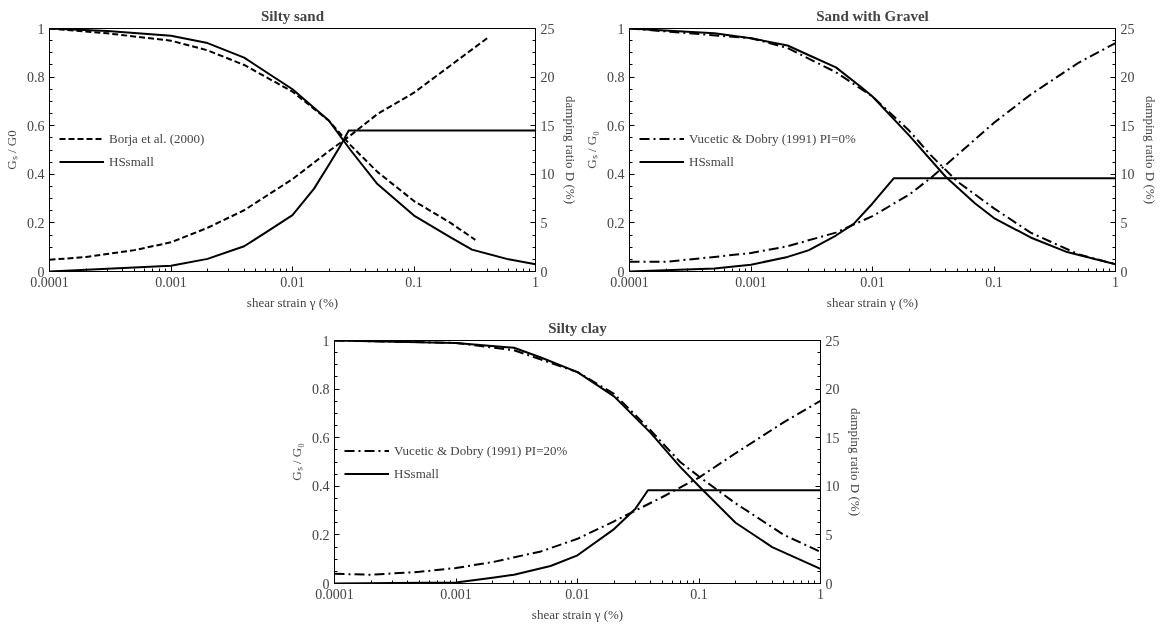  I want to click on chart-title: Sand with Gravel, so click(872, 15).